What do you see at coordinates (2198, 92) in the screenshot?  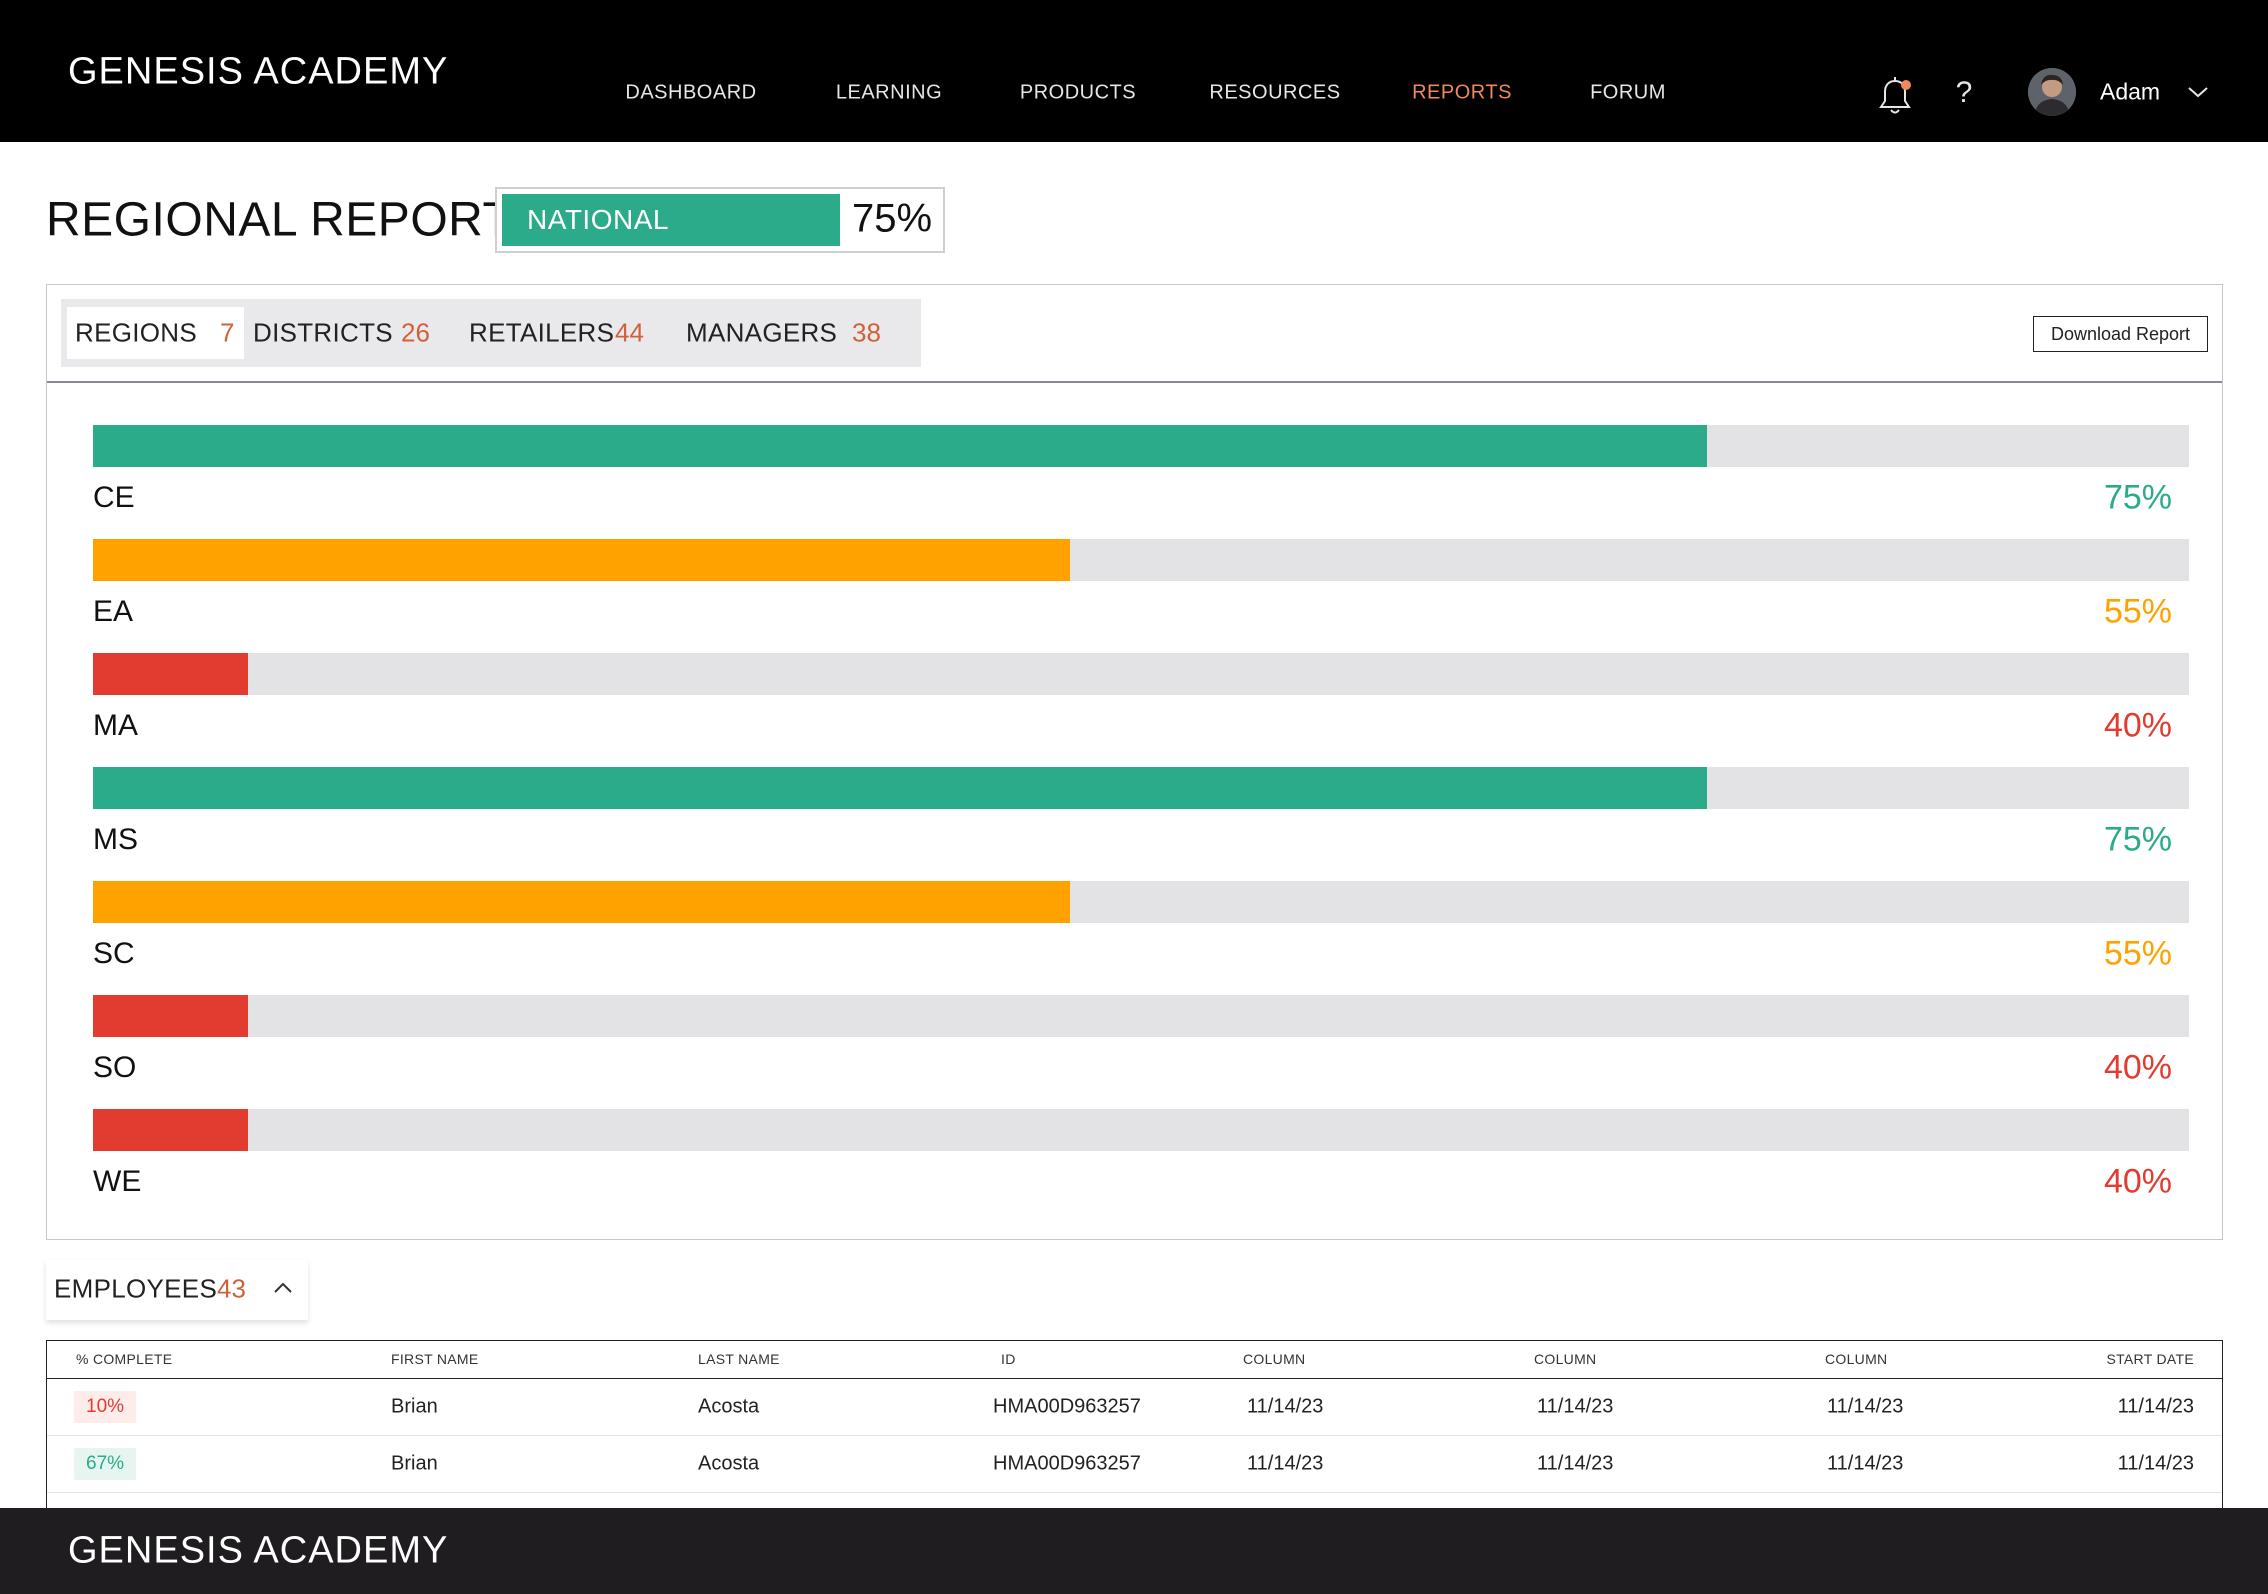 I see `chevron-down-icon` at bounding box center [2198, 92].